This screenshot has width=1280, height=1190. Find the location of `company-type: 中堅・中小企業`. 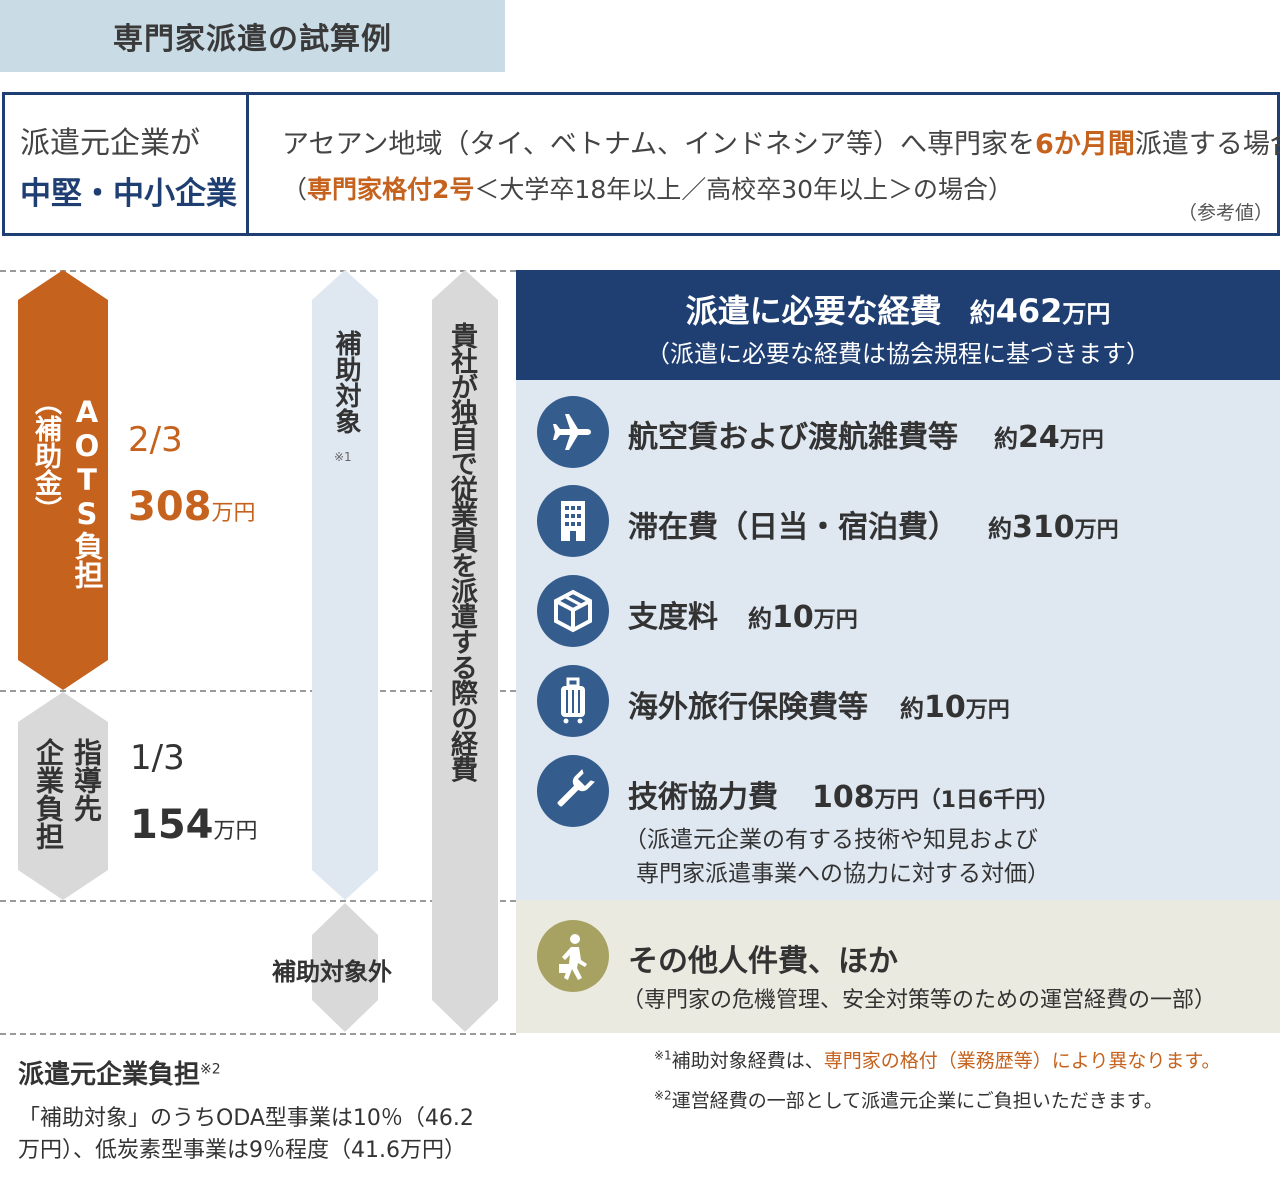

company-type: 中堅・中小企業 is located at coordinates (128, 194).